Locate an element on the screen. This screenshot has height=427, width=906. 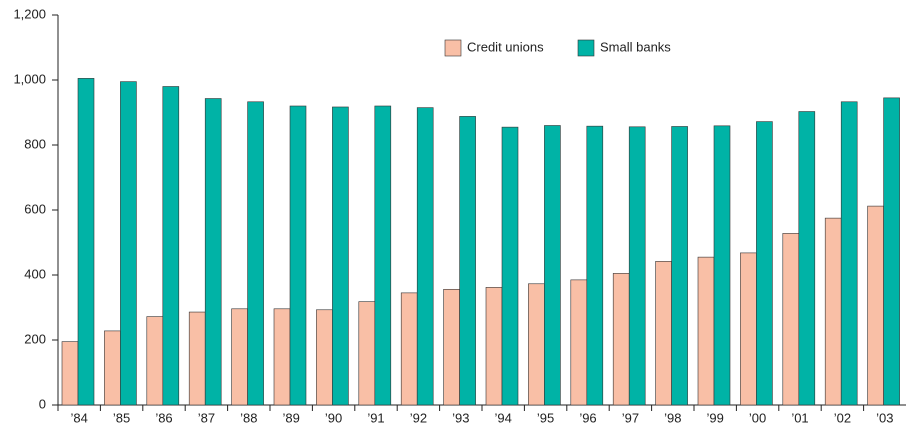
y-tick-label: 800 is located at coordinates (35, 143).